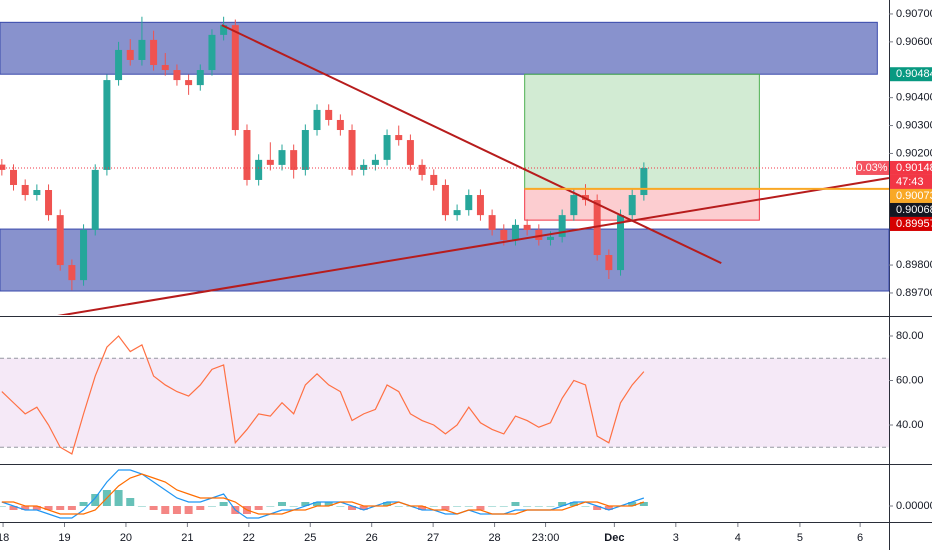 This screenshot has width=932, height=550. I want to click on x-tick-label: 27, so click(433, 538).